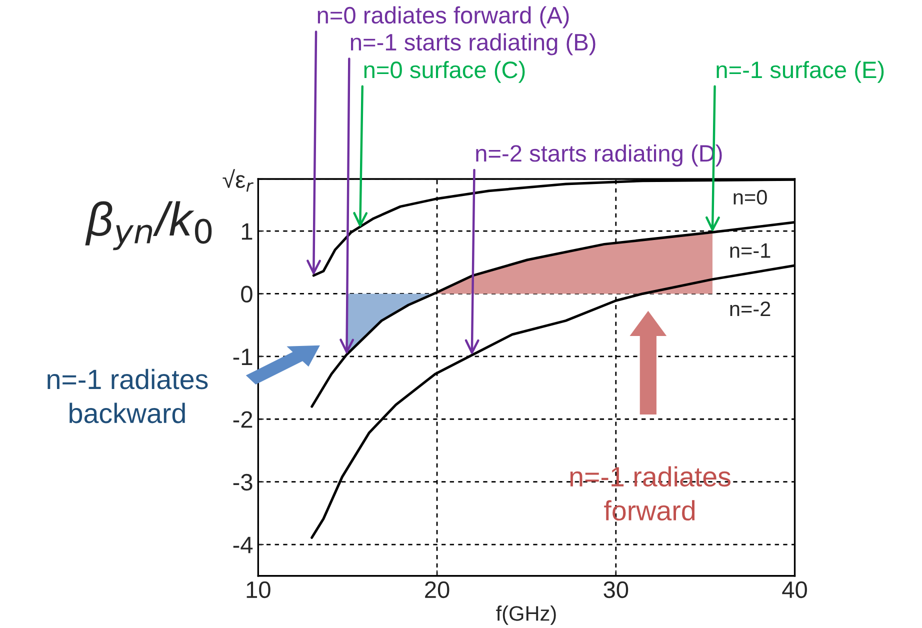 The height and width of the screenshot is (628, 922). What do you see at coordinates (238, 180) in the screenshot?
I see `y-tick-label: √ε$_{r}$` at bounding box center [238, 180].